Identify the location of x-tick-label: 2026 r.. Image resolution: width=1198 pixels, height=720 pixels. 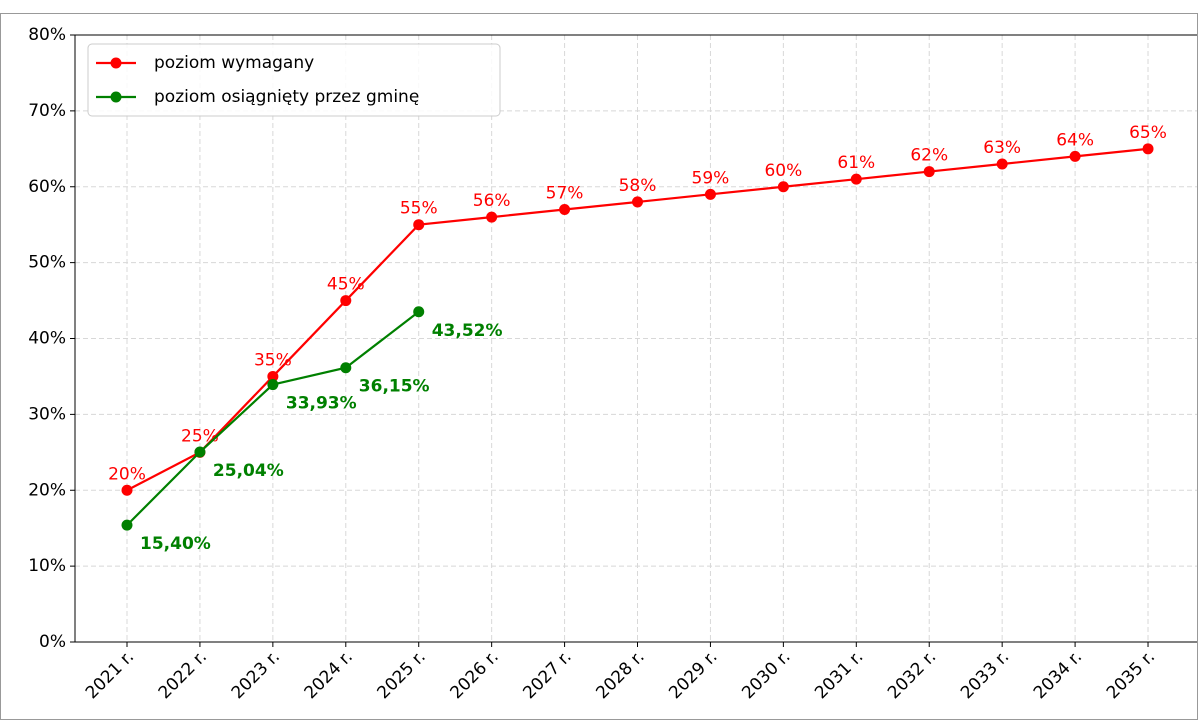
(475, 675).